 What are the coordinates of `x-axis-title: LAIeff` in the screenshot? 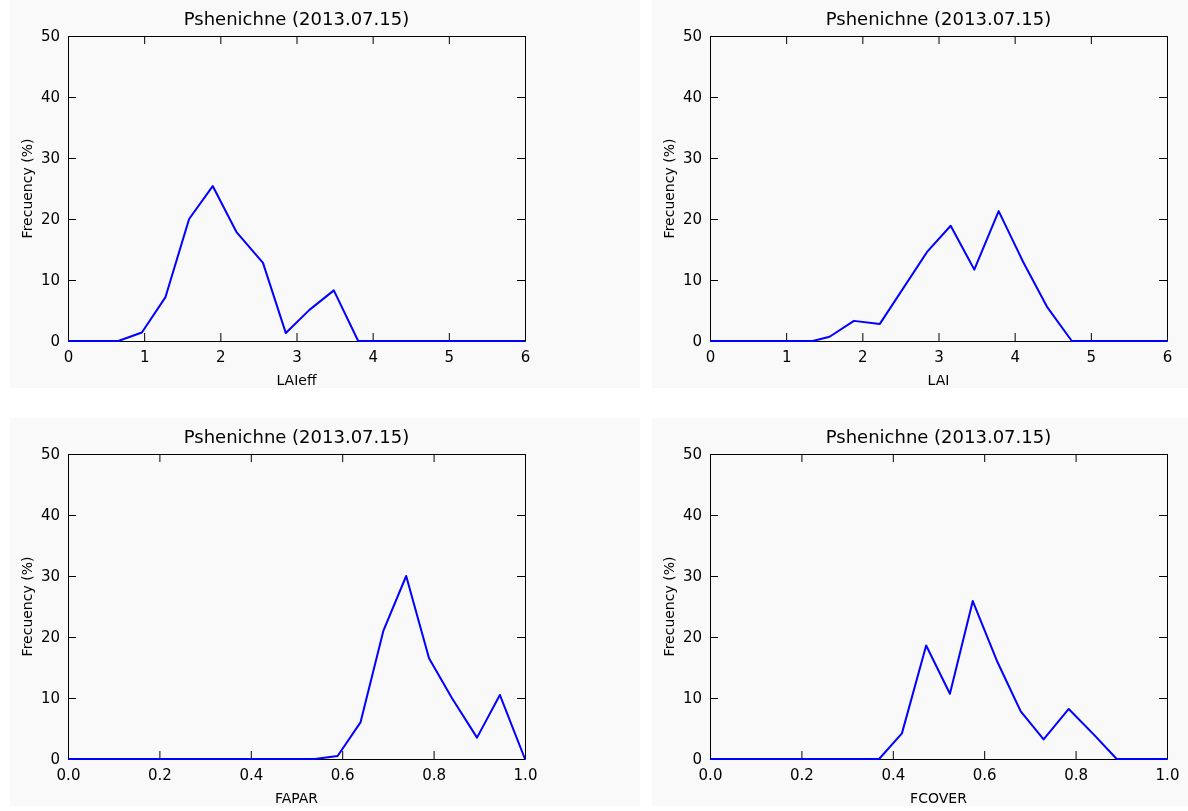 It's located at (296, 380).